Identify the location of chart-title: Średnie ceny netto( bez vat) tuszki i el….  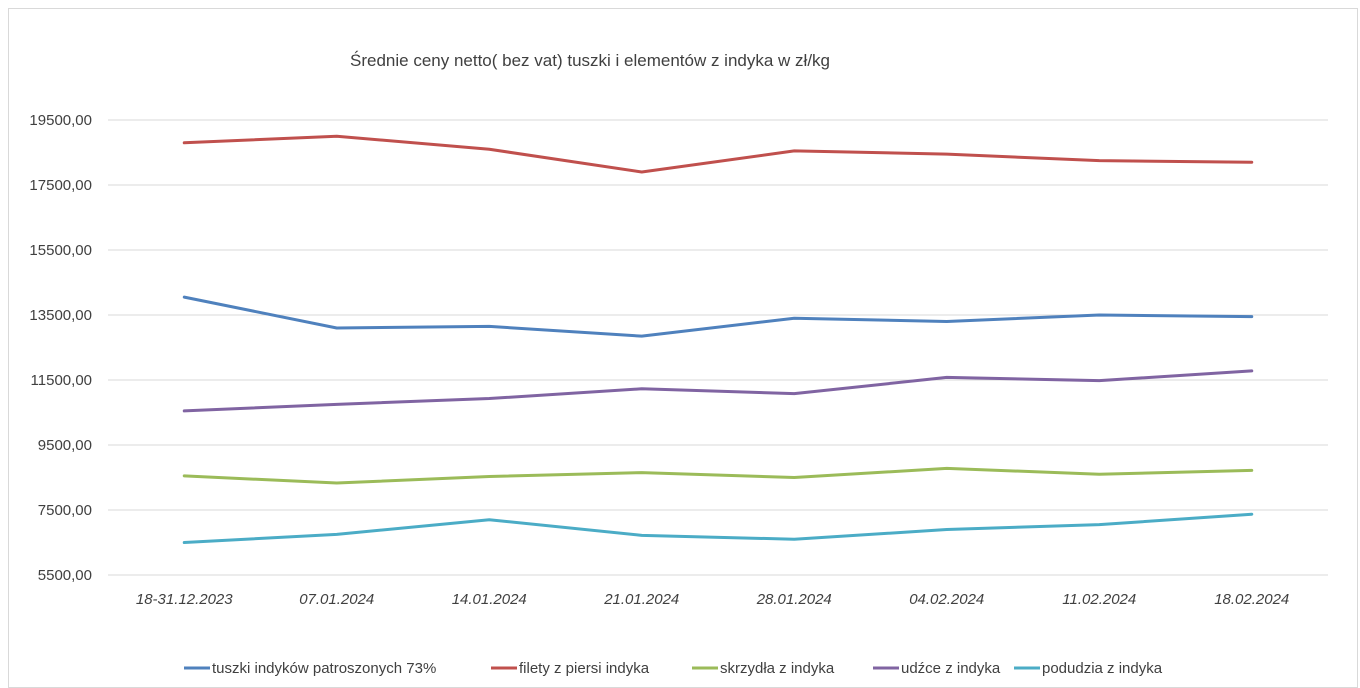
(590, 60).